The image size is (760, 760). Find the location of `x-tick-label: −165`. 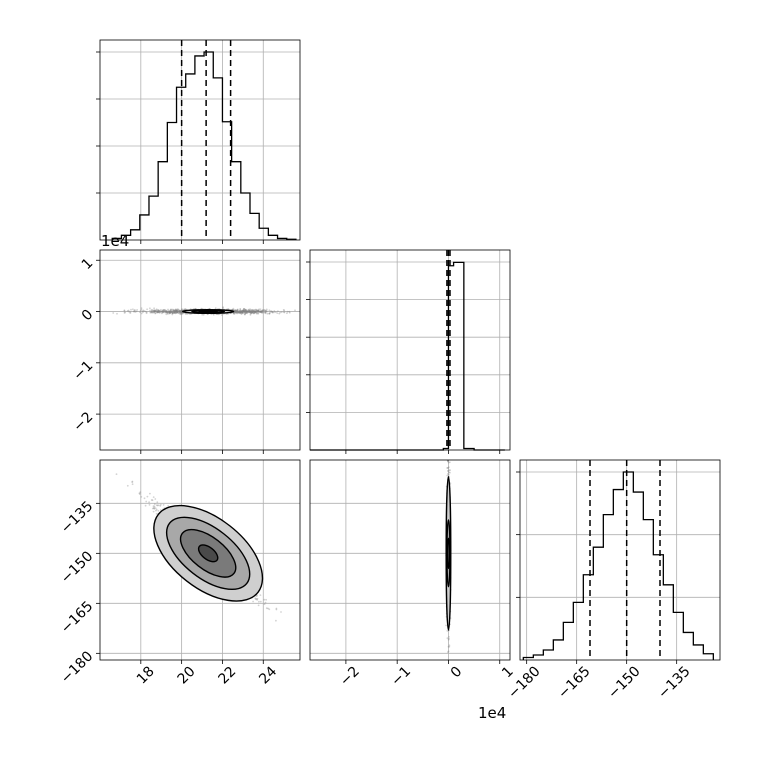

x-tick-label: −165 is located at coordinates (574, 683).